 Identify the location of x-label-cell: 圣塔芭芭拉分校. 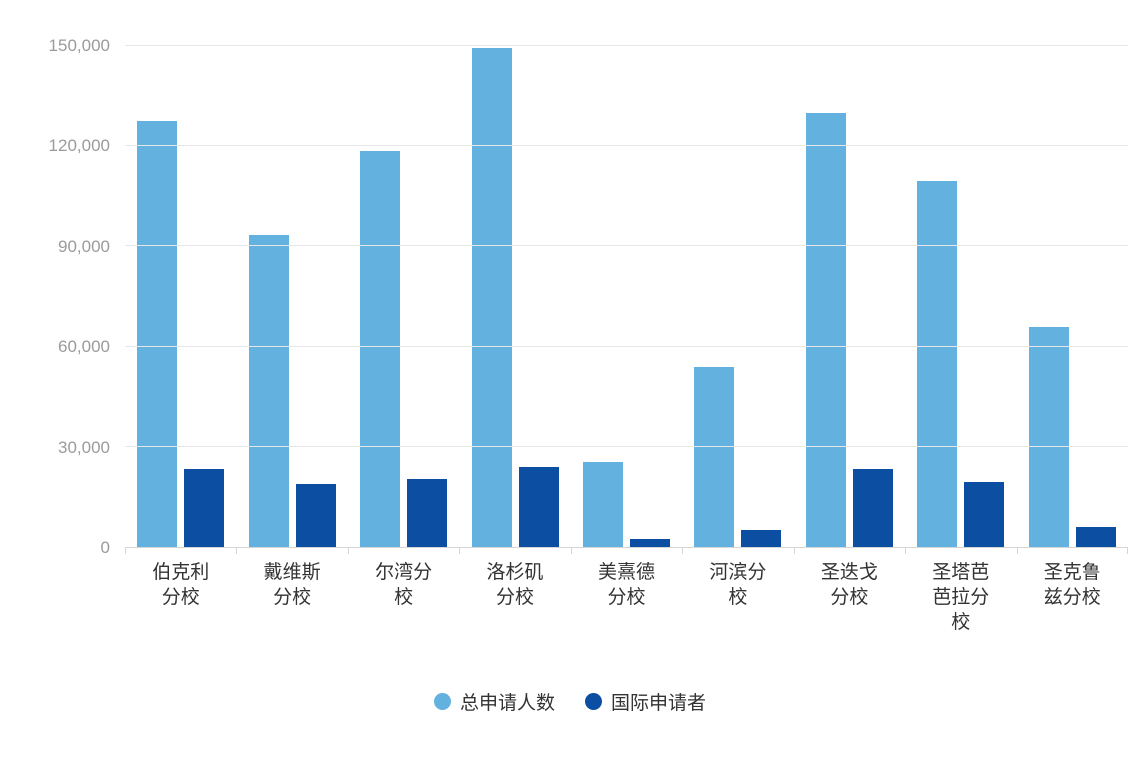
(960, 597).